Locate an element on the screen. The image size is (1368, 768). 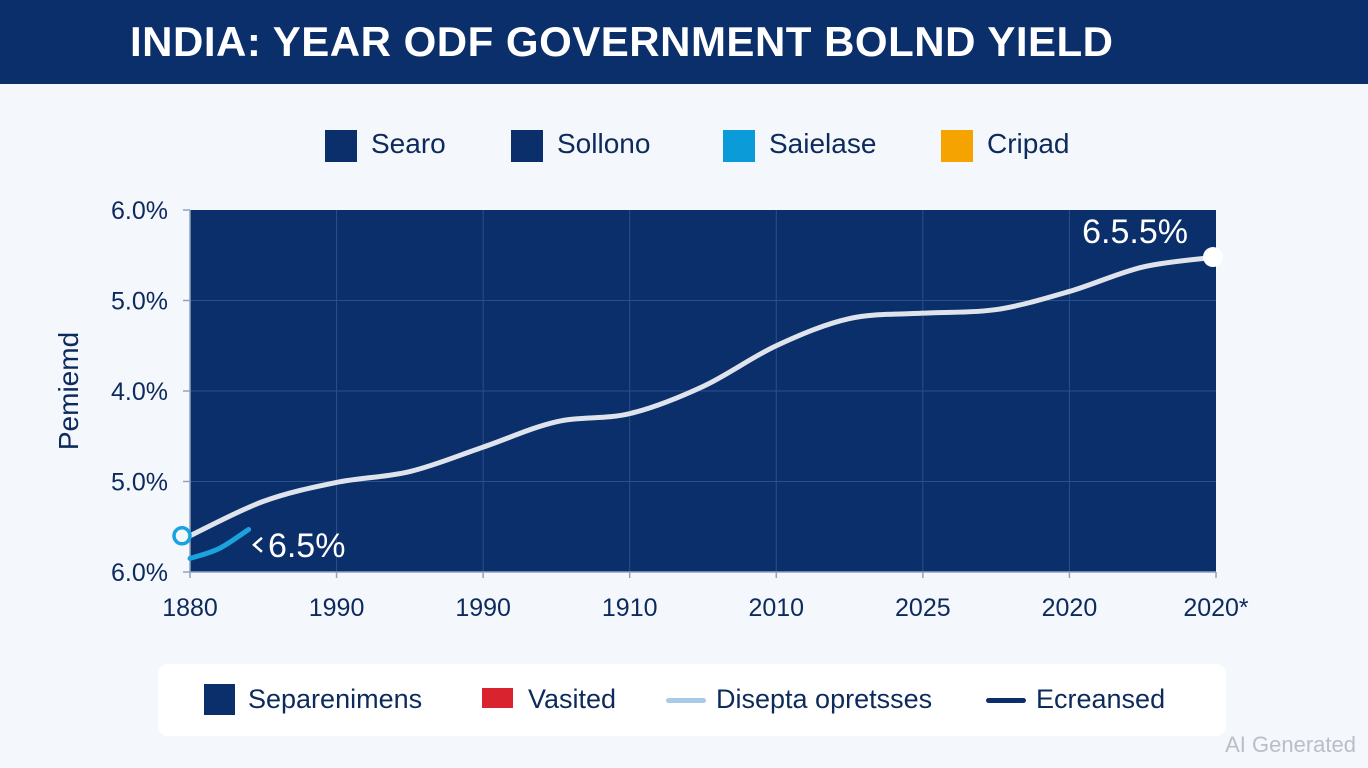
annotation-start-value: 6.5% is located at coordinates (307, 546).